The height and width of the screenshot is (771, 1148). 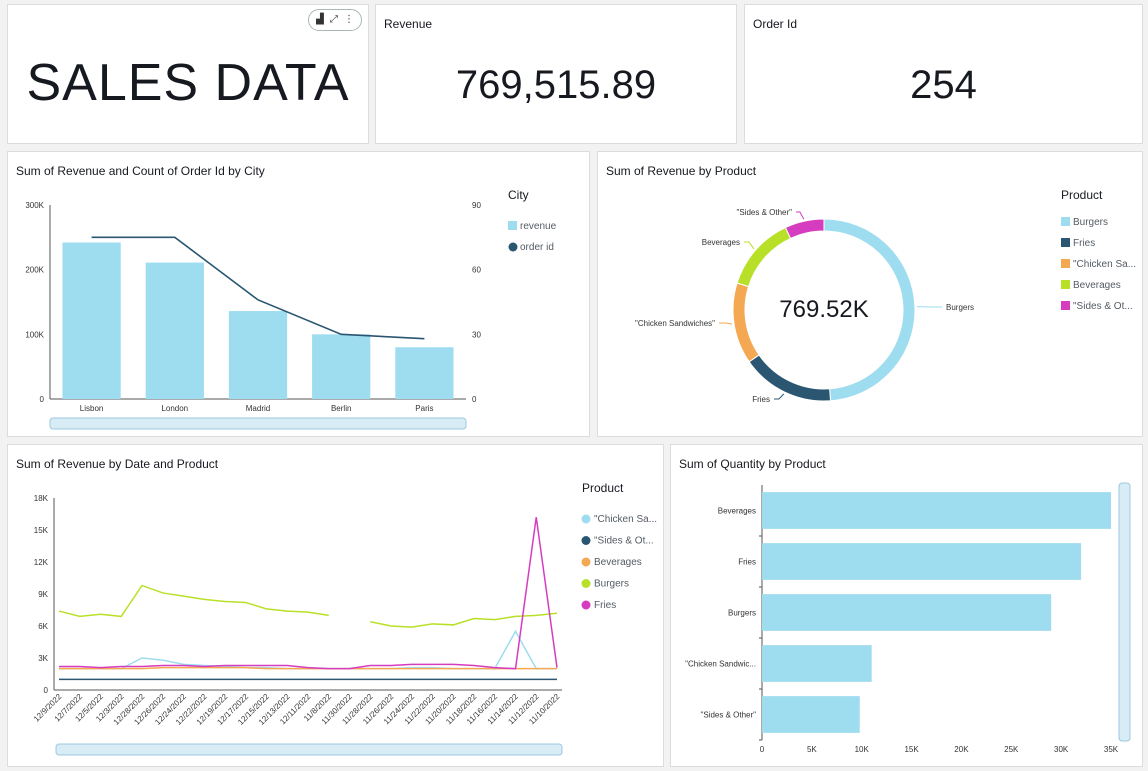 I want to click on qty-x-tick: 0, so click(x=762, y=749).